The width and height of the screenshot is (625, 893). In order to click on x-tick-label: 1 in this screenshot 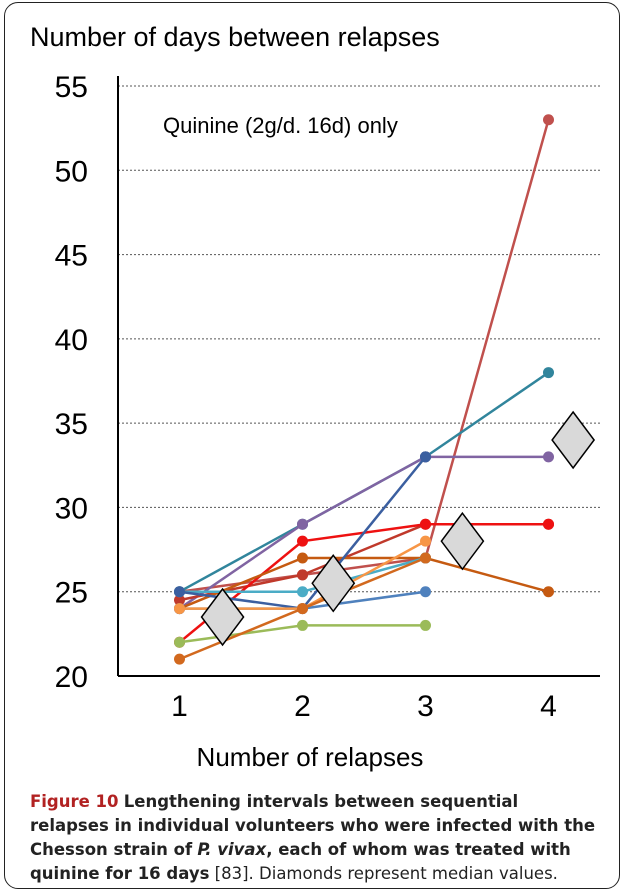, I will do `click(179, 706)`.